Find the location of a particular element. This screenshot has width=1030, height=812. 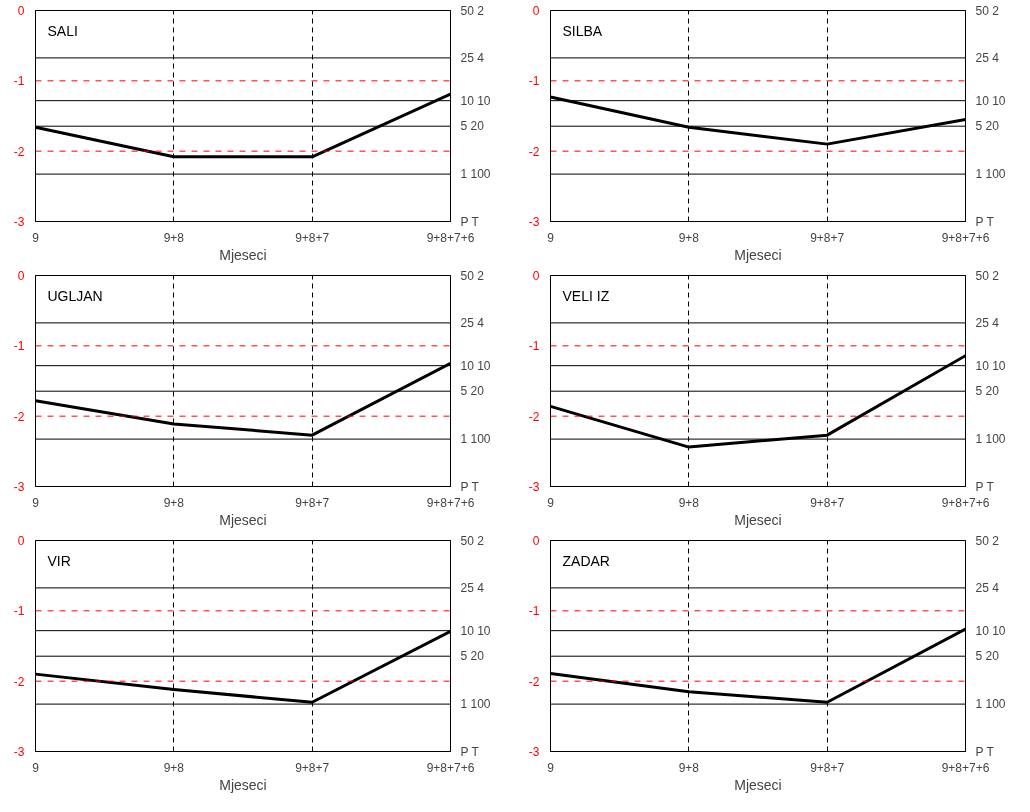

text: VIR is located at coordinates (59, 560).